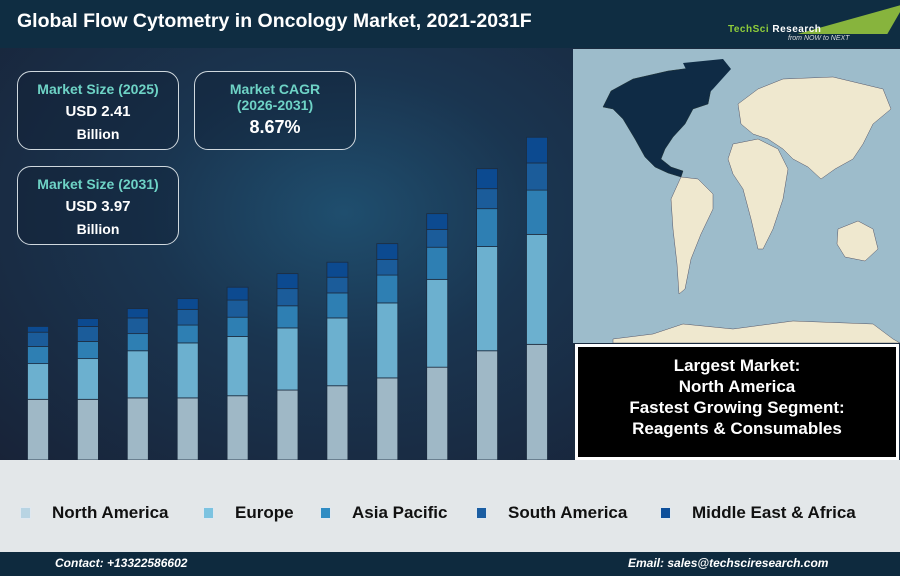 The image size is (900, 576). What do you see at coordinates (275, 105) in the screenshot?
I see `kpi-period: (2026-2031)` at bounding box center [275, 105].